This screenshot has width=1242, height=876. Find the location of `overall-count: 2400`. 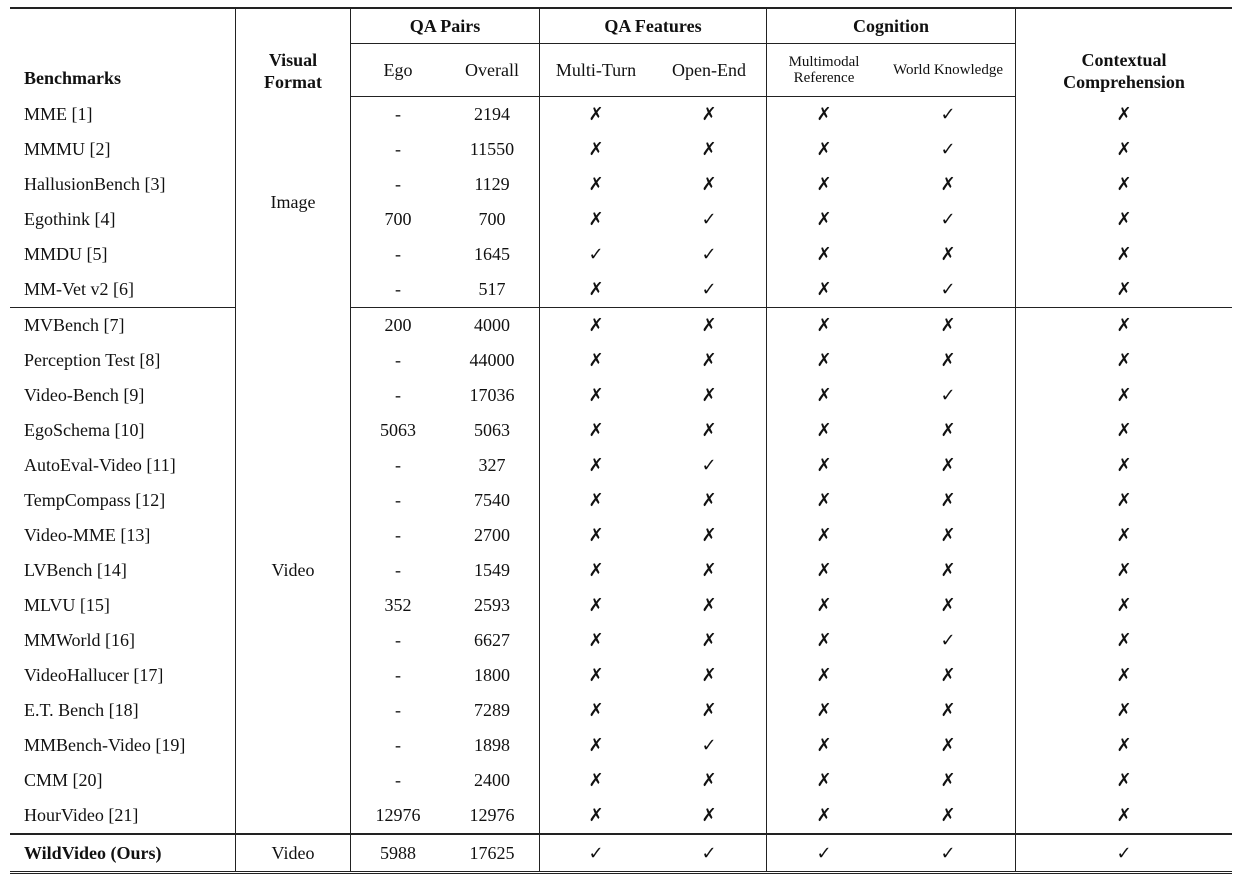

overall-count: 2400 is located at coordinates (492, 780).